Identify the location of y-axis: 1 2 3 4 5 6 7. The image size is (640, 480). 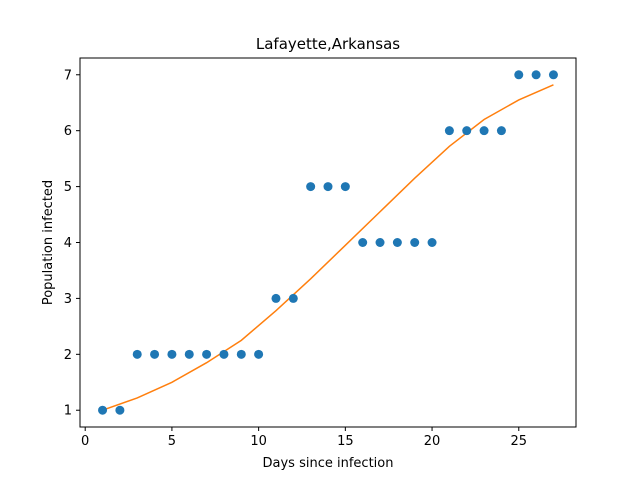
(72, 243).